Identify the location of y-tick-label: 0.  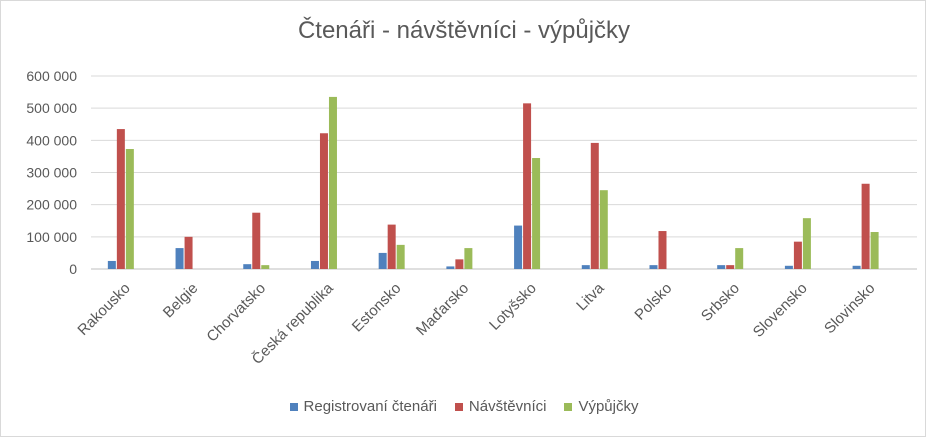
(73, 269).